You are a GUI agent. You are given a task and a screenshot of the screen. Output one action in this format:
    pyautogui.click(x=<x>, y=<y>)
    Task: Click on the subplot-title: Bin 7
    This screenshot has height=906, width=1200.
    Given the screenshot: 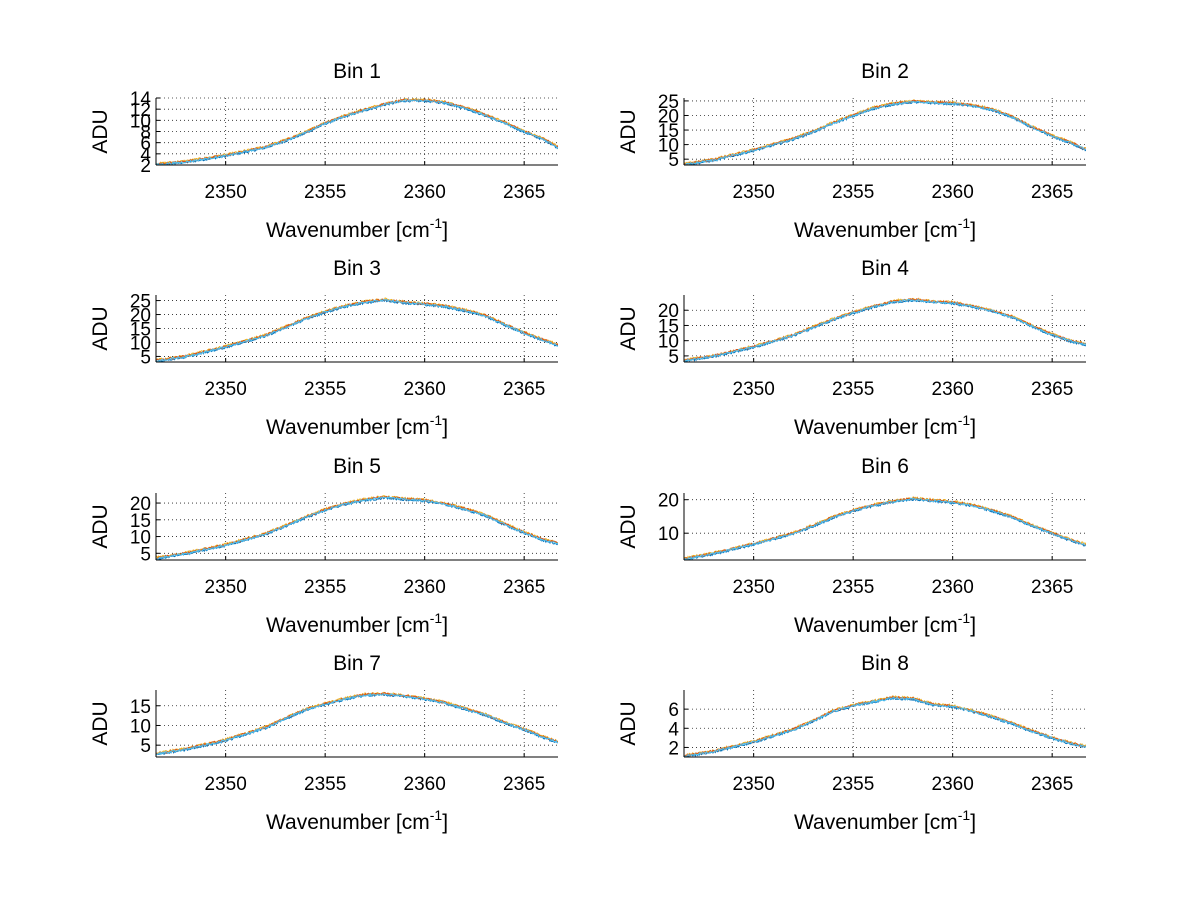 What is the action you would take?
    pyautogui.click(x=357, y=663)
    